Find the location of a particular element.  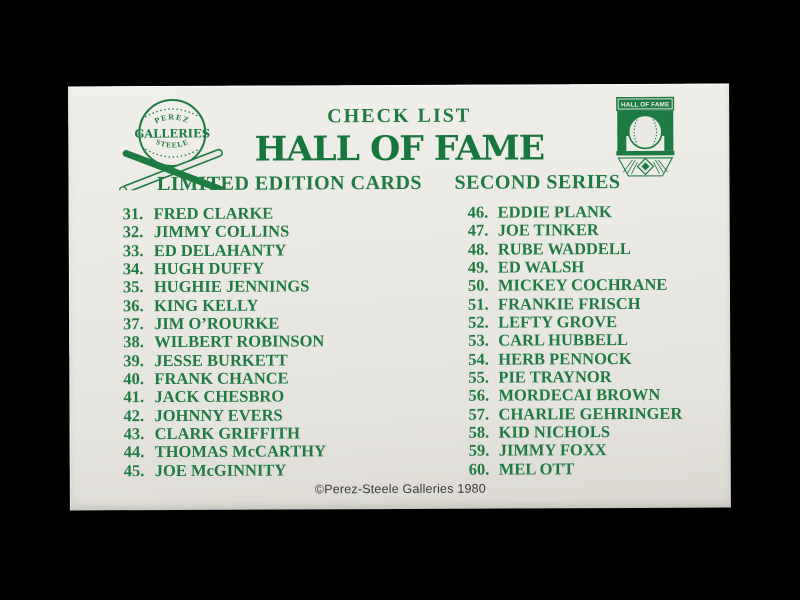

card-subtitle: HALL OF FAME is located at coordinates (399, 149).